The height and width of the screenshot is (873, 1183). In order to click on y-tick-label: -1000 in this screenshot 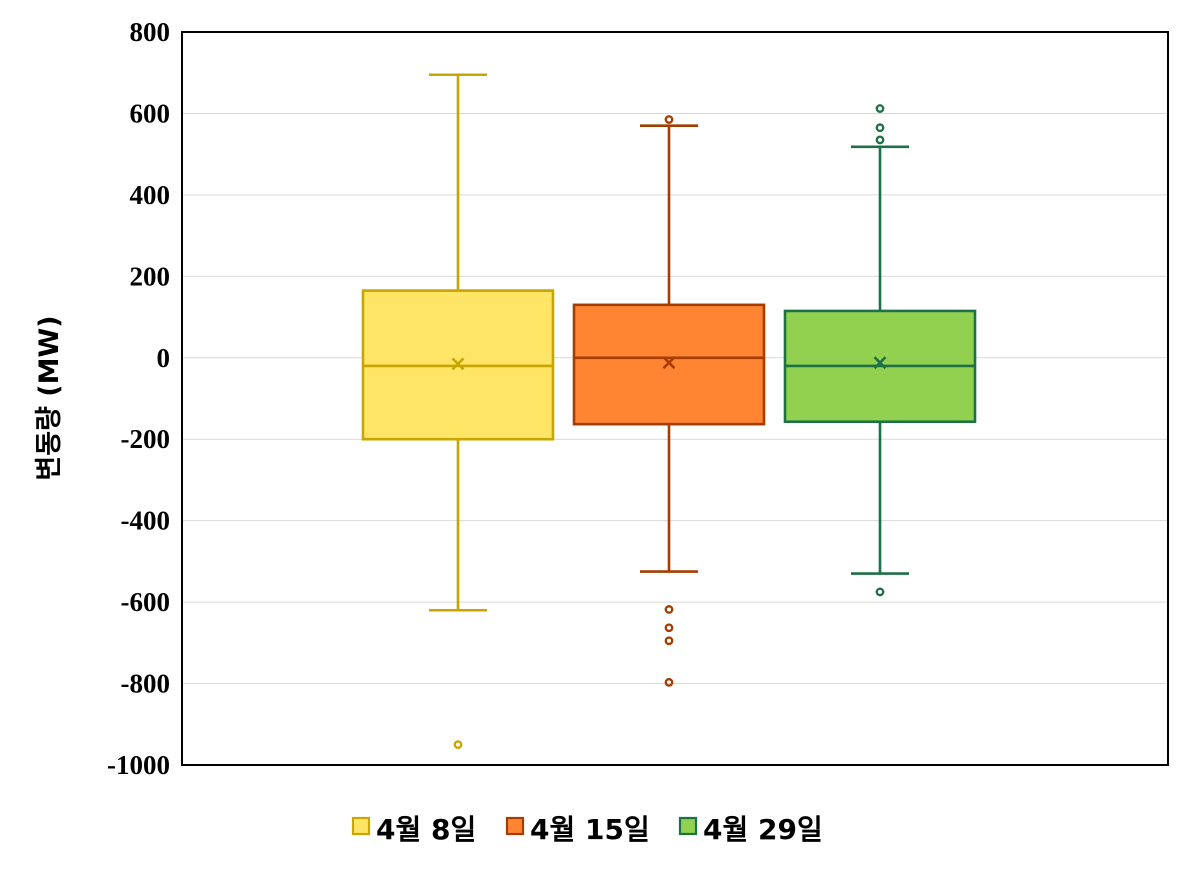, I will do `click(138, 765)`.